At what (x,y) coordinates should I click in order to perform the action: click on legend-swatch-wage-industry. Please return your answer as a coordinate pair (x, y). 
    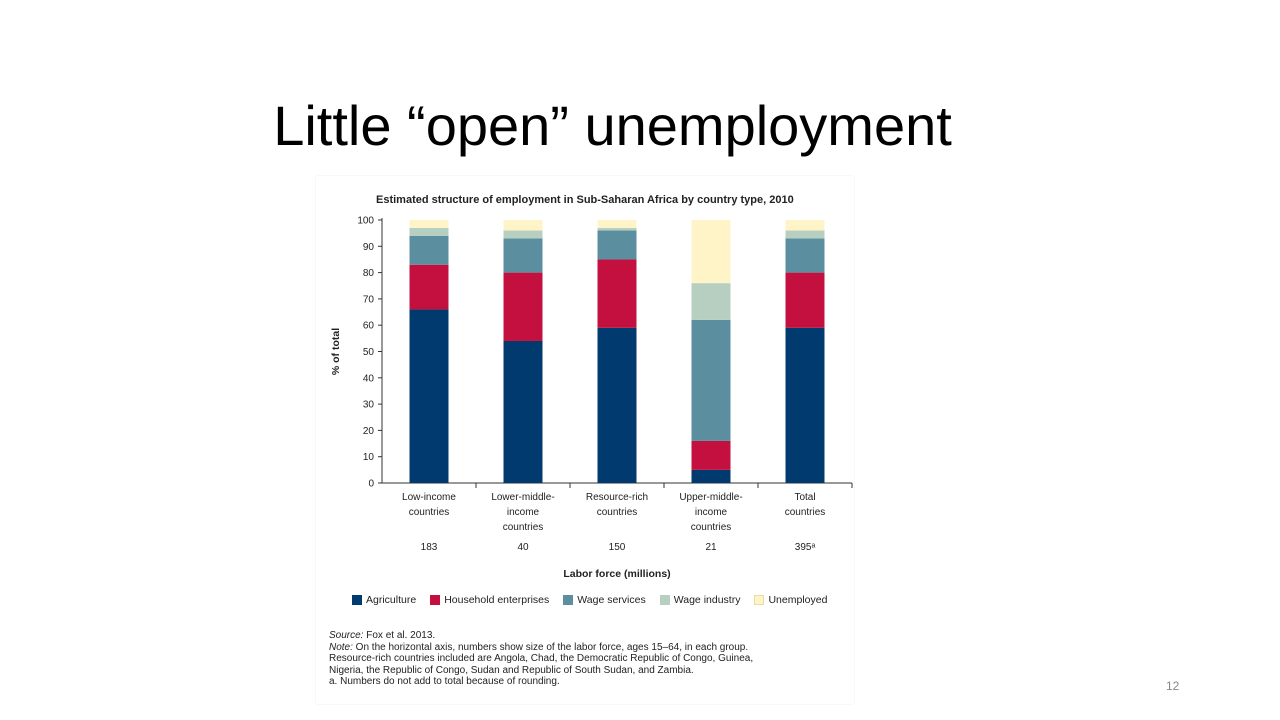
    Looking at the image, I should click on (664, 600).